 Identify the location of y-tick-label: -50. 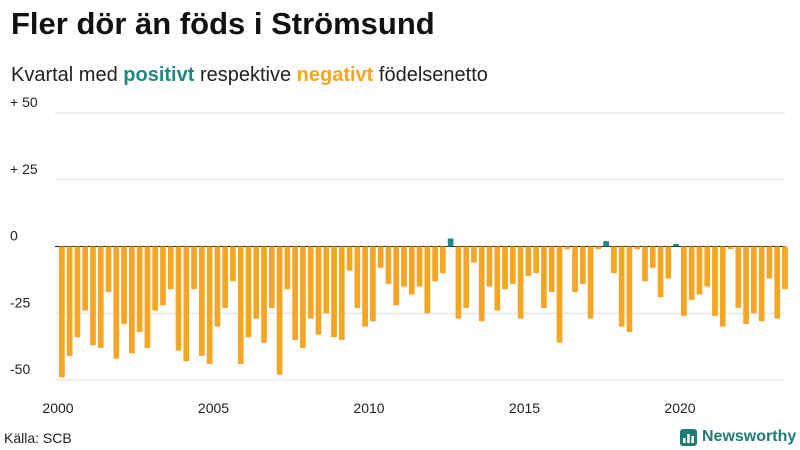
(20, 369).